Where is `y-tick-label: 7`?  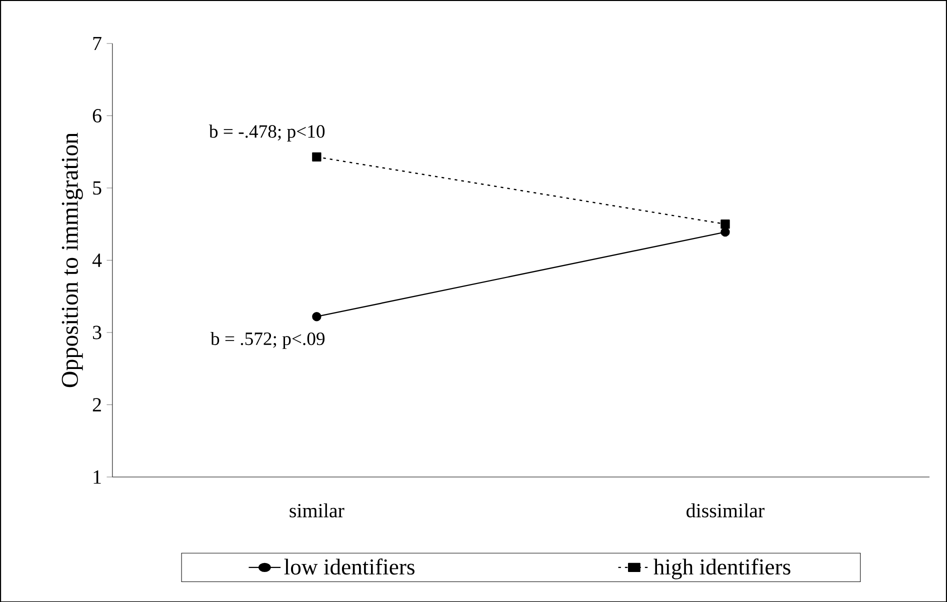
y-tick-label: 7 is located at coordinates (97, 43).